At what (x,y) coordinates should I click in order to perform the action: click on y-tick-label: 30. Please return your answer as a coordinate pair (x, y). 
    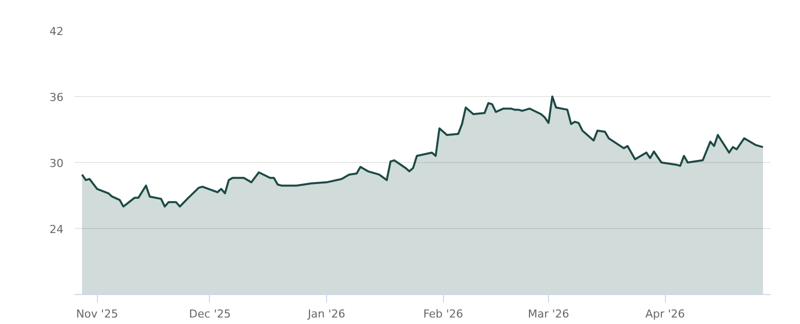
    Looking at the image, I should click on (57, 163).